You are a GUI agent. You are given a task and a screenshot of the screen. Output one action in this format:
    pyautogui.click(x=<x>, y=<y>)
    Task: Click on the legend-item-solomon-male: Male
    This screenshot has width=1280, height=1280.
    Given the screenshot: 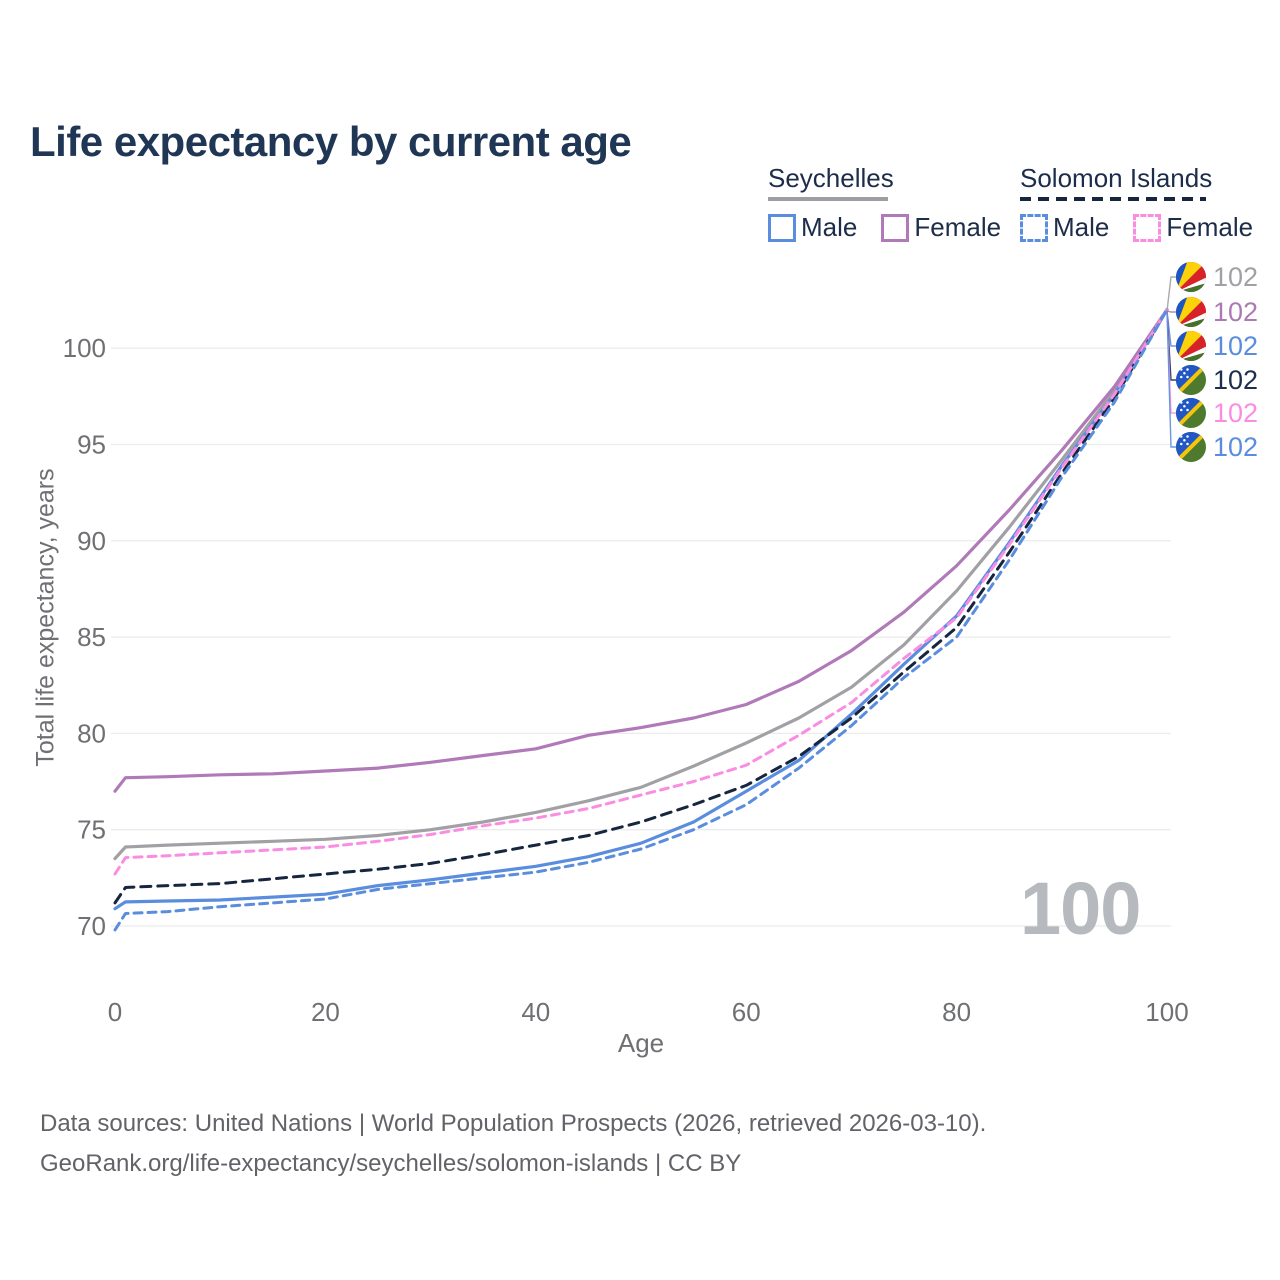 What is the action you would take?
    pyautogui.click(x=1064, y=227)
    